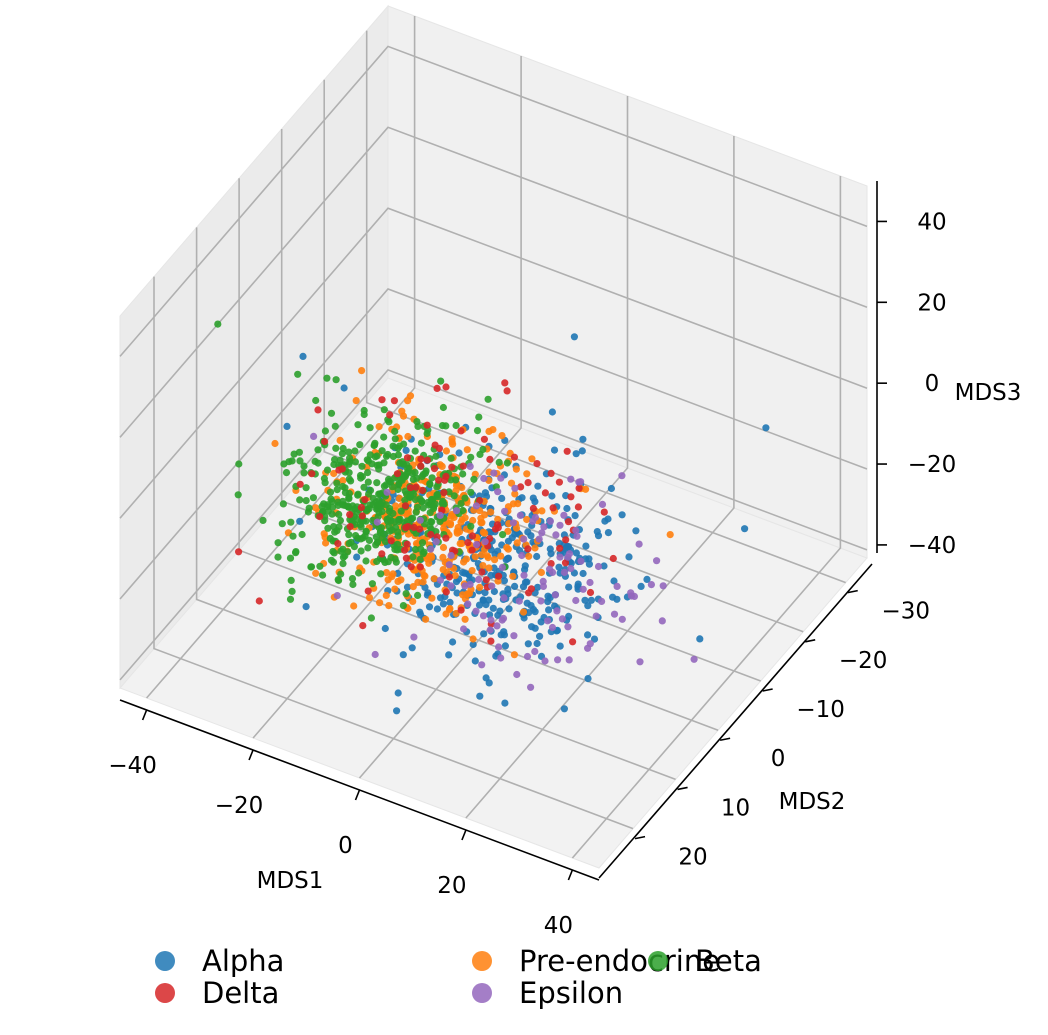 The image size is (1048, 1035). I want to click on x-tick-label: 0, so click(345, 846).